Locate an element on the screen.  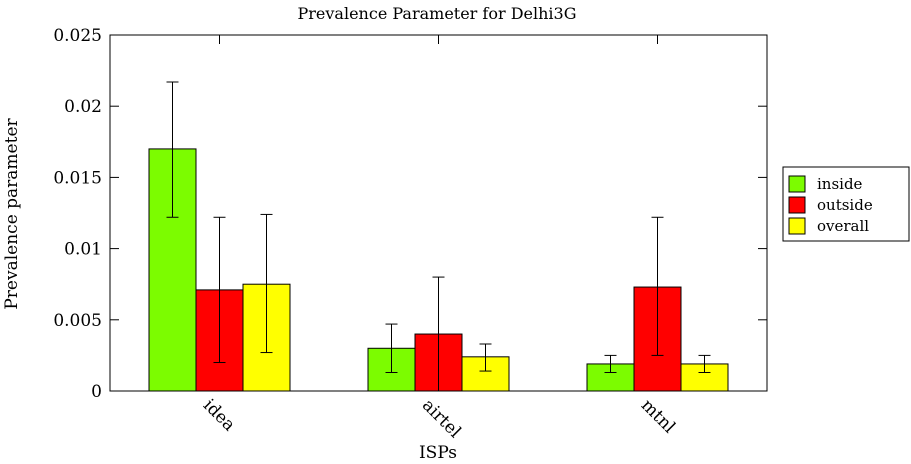
y-tick-label: 0.005 is located at coordinates (77, 321).